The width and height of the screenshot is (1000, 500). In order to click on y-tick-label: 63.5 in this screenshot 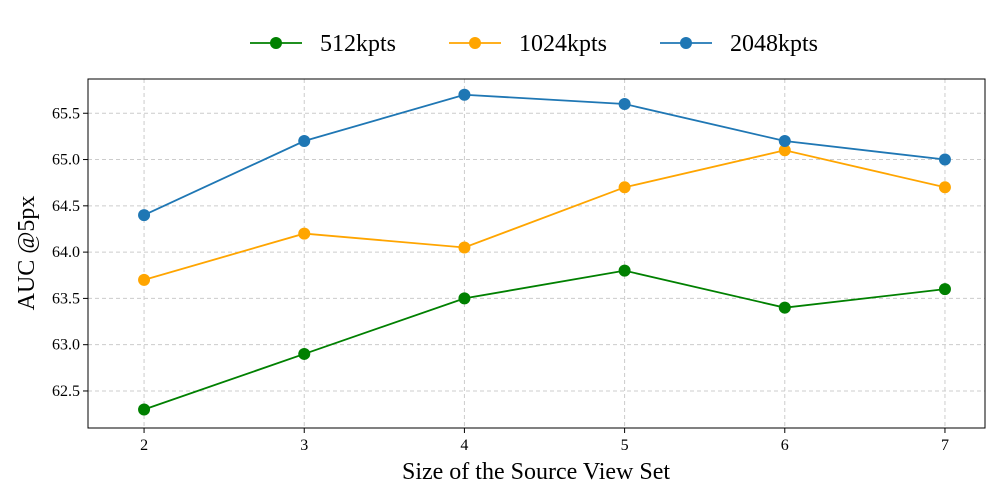, I will do `click(66, 298)`.